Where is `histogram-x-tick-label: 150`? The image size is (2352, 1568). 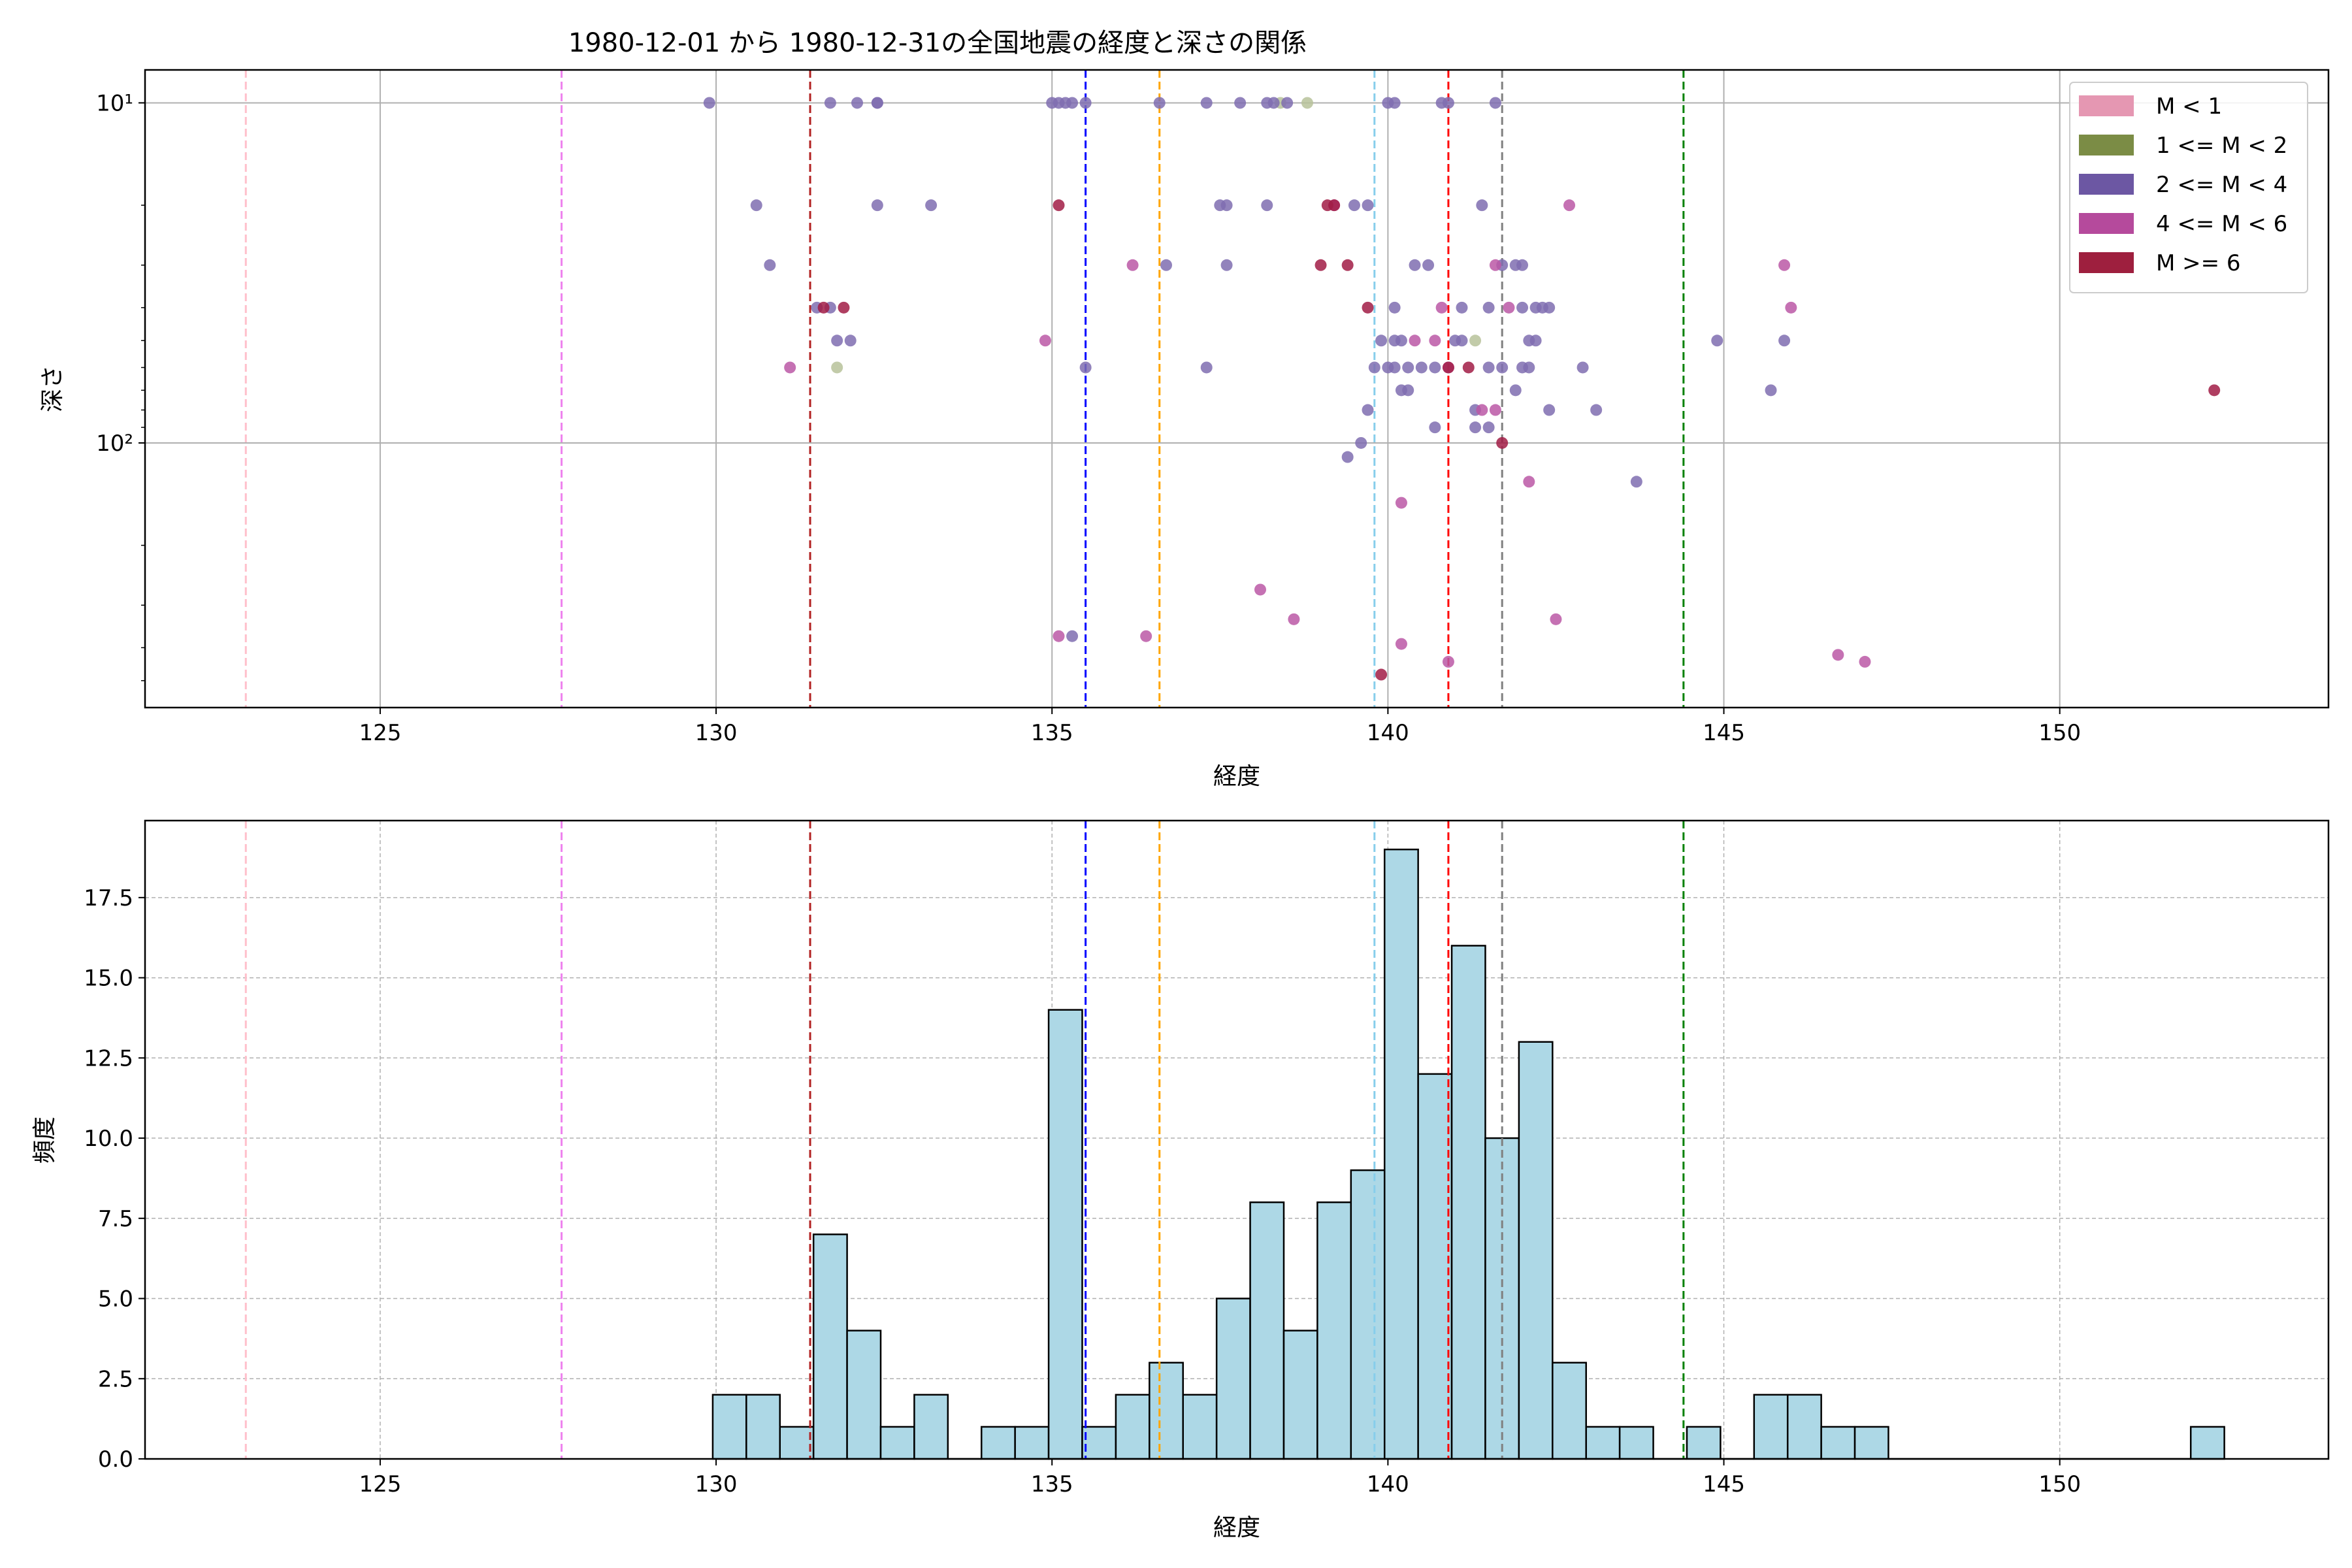 histogram-x-tick-label: 150 is located at coordinates (2059, 1484).